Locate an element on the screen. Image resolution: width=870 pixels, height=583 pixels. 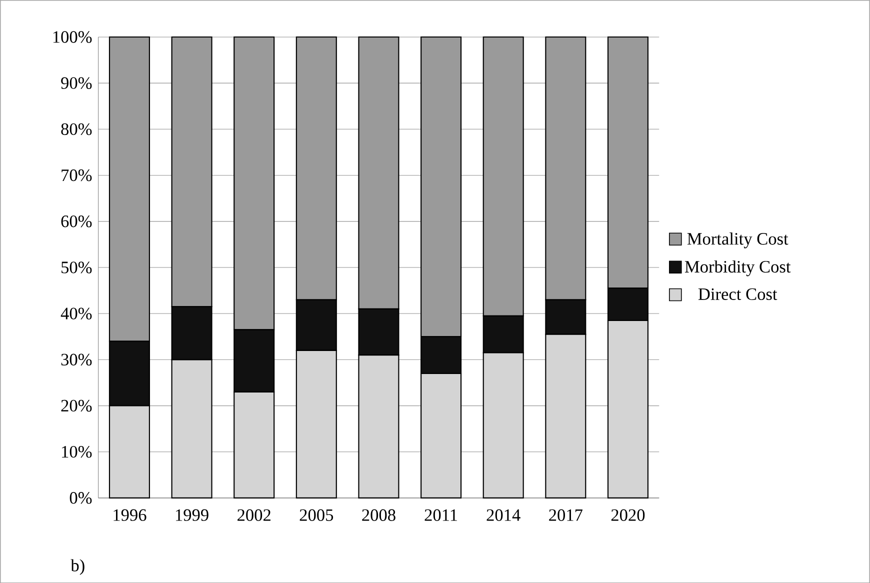
y-tick-label: 90% is located at coordinates (76, 83).